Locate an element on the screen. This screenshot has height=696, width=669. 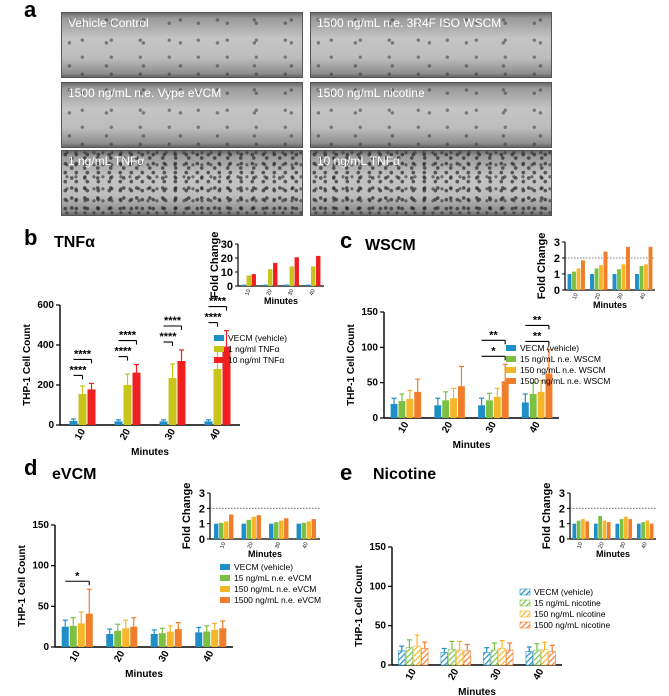
significance-label: * is located at coordinates (493, 351).